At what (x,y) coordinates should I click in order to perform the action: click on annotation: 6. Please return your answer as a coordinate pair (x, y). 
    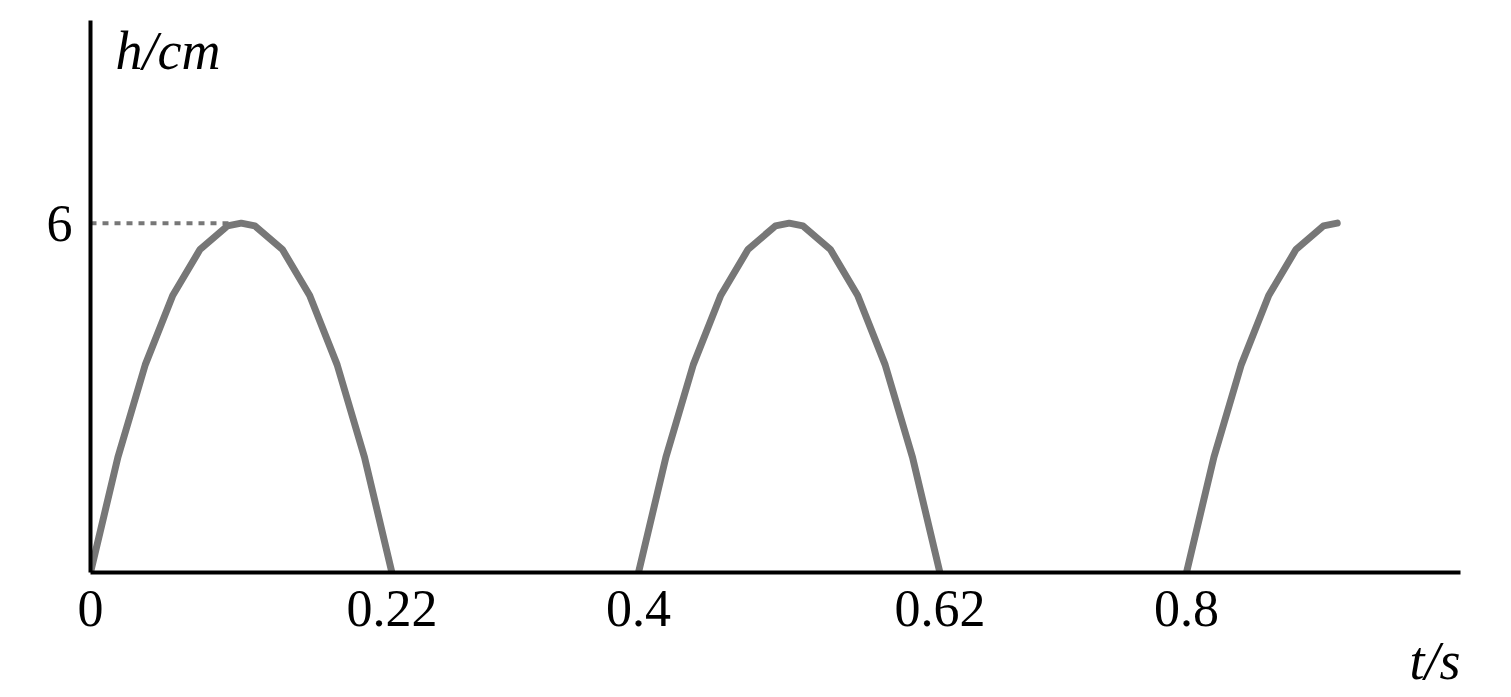
    Looking at the image, I should click on (59, 223).